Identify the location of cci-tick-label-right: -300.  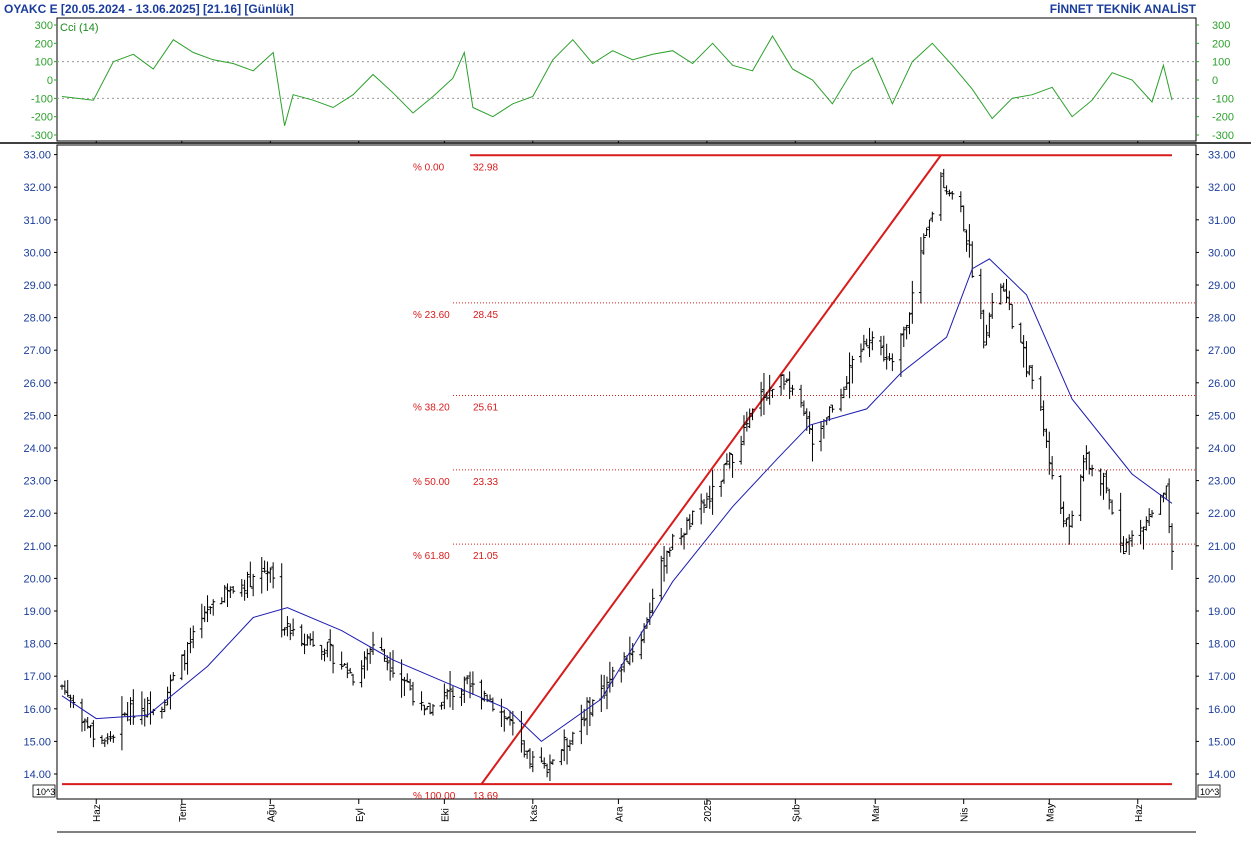
(1223, 136).